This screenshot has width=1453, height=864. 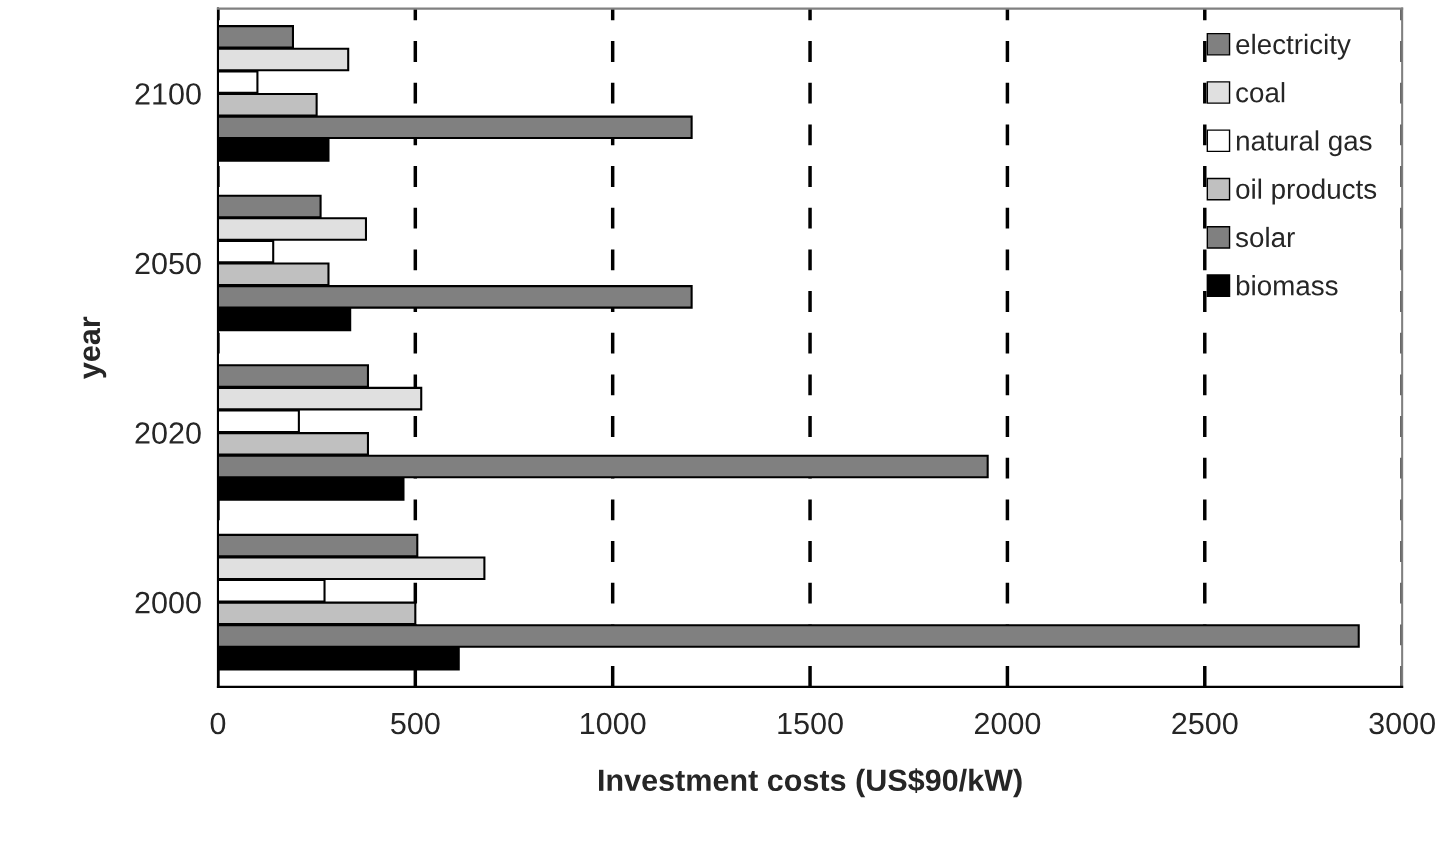 I want to click on x-axis-title: Investment costs (US$90/kW), so click(x=810, y=783).